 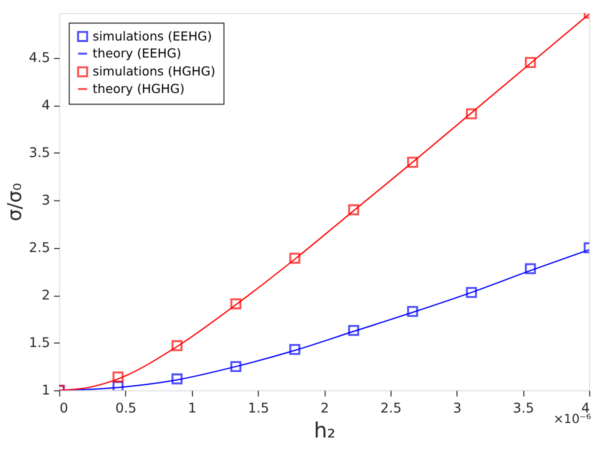 I want to click on x-tick-label: 2.5, so click(x=391, y=409).